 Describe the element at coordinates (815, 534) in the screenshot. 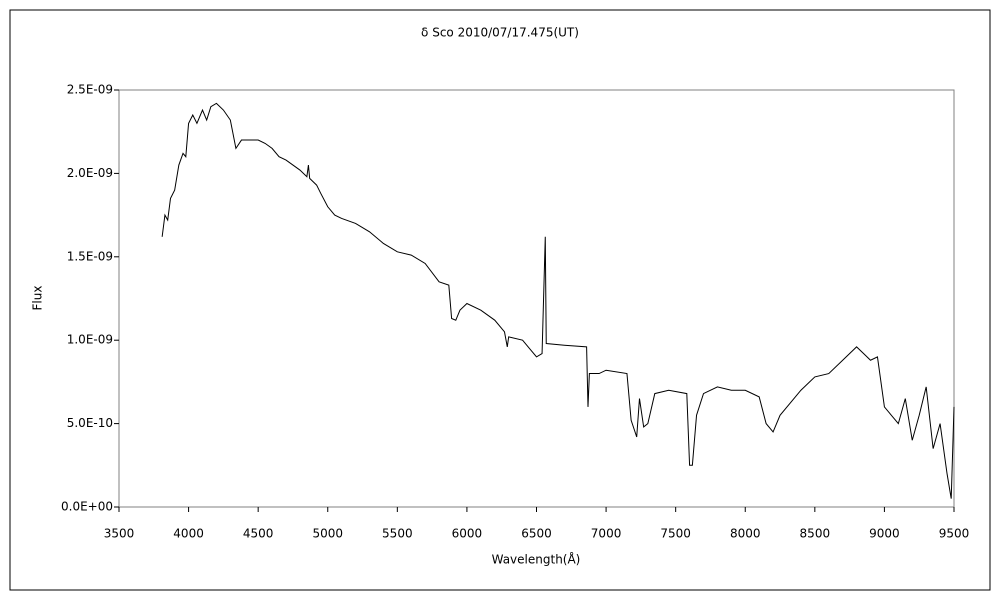

I see `x-tick-label: 8500` at that location.